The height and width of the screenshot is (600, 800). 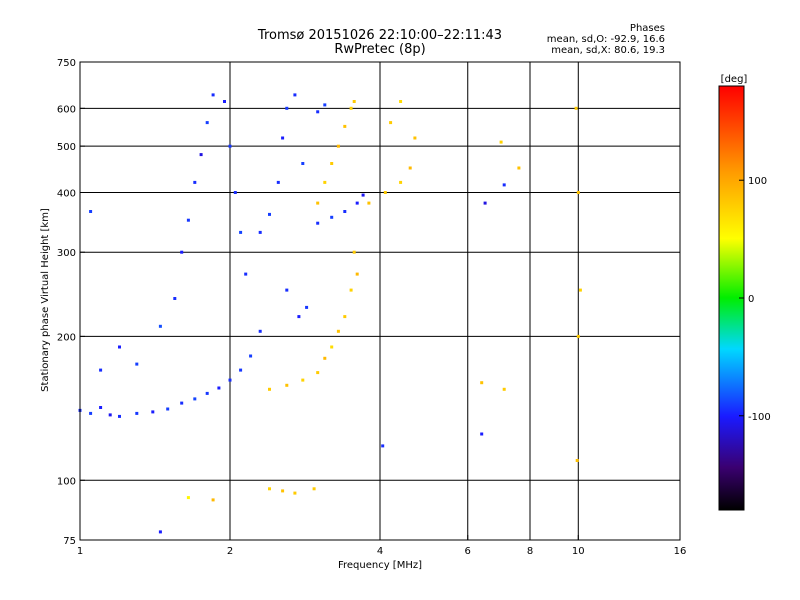 I want to click on phase-stats-o: mean, sd,O: -92.9, 16.6, so click(x=606, y=39).